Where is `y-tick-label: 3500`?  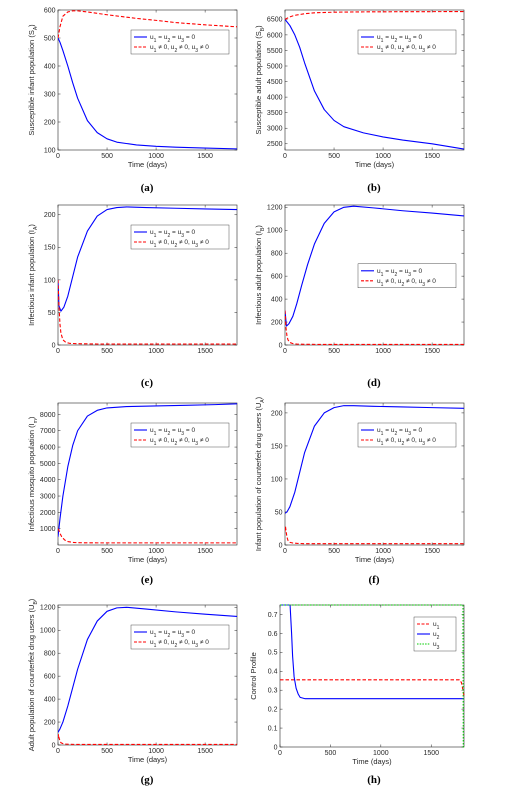
y-tick-label: 3500 is located at coordinates (275, 113).